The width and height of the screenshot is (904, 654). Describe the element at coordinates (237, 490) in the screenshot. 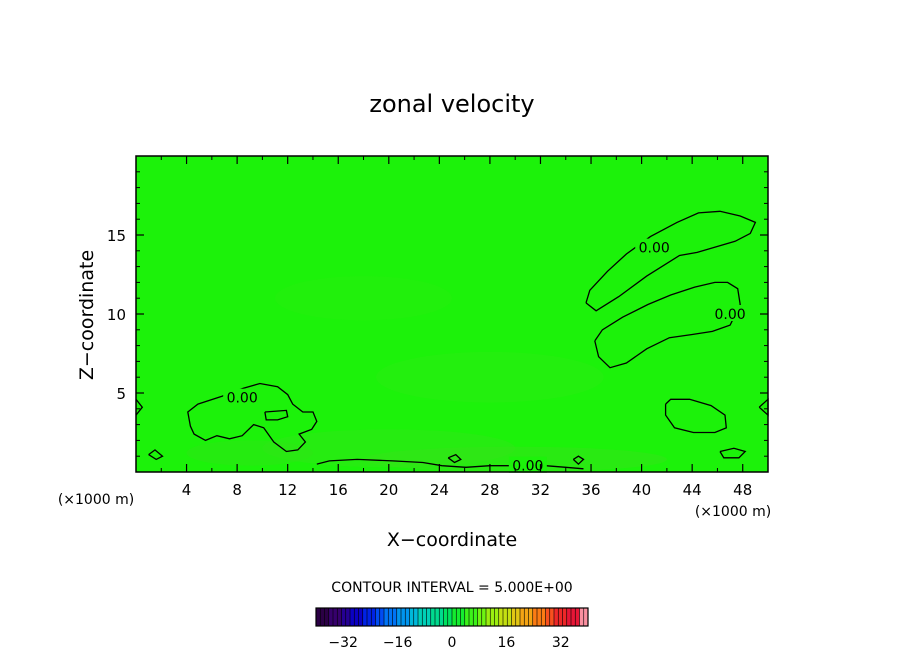

I see `x-tick-label: 8` at that location.